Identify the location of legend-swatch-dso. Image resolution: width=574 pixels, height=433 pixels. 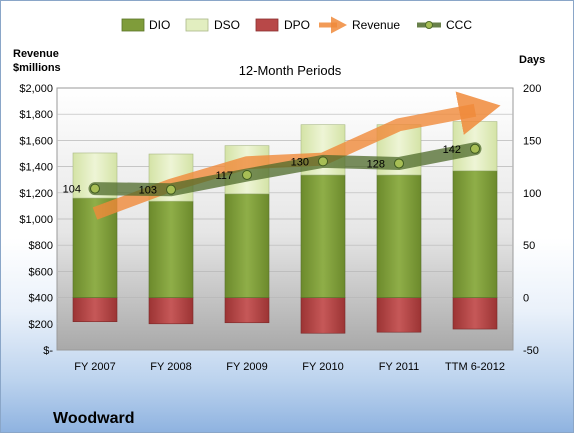
(197, 25).